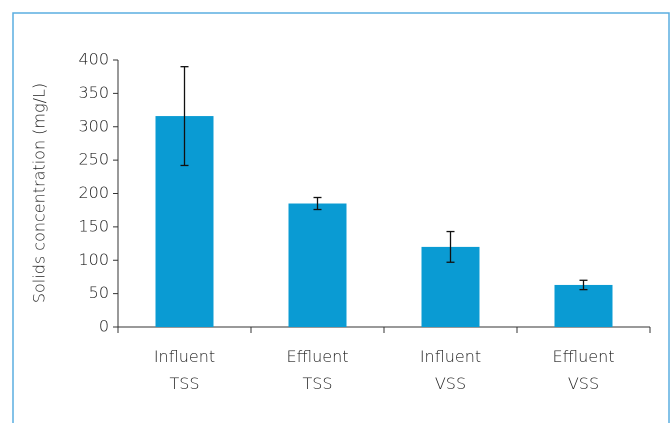  What do you see at coordinates (184, 370) in the screenshot?
I see `x-tick-label: Influent TSS` at bounding box center [184, 370].